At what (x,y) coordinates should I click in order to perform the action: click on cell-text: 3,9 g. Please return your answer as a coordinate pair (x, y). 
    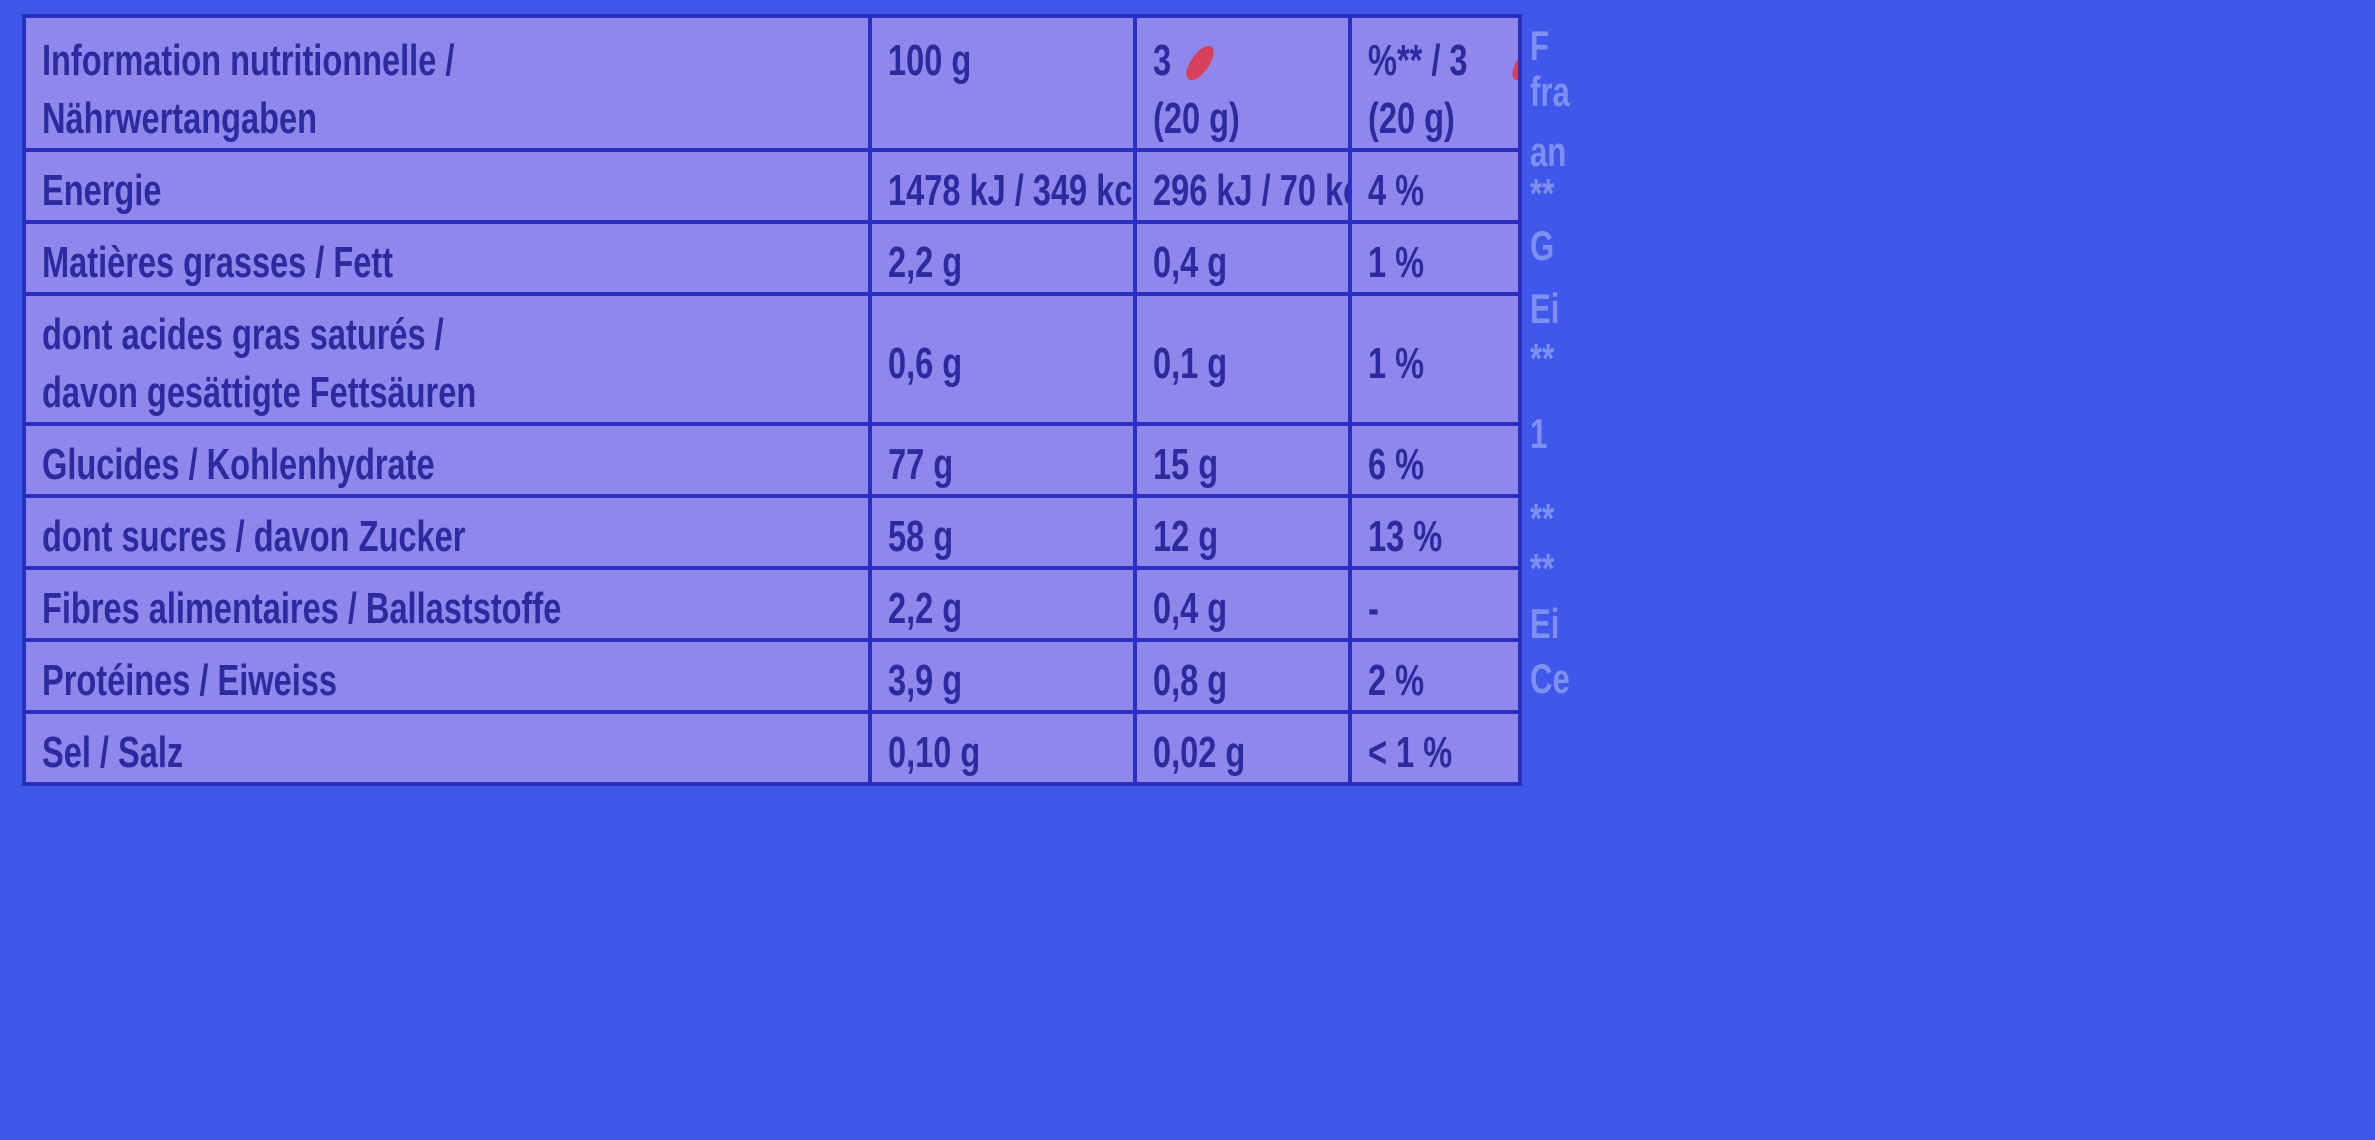
    Looking at the image, I should click on (925, 680).